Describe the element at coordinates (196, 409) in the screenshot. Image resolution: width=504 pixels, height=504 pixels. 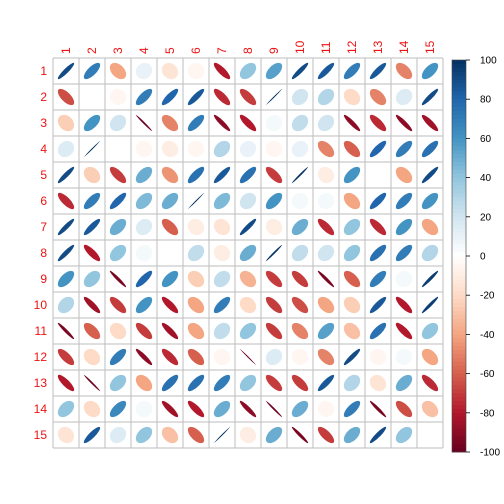
I see `cell-r14-c6` at that location.